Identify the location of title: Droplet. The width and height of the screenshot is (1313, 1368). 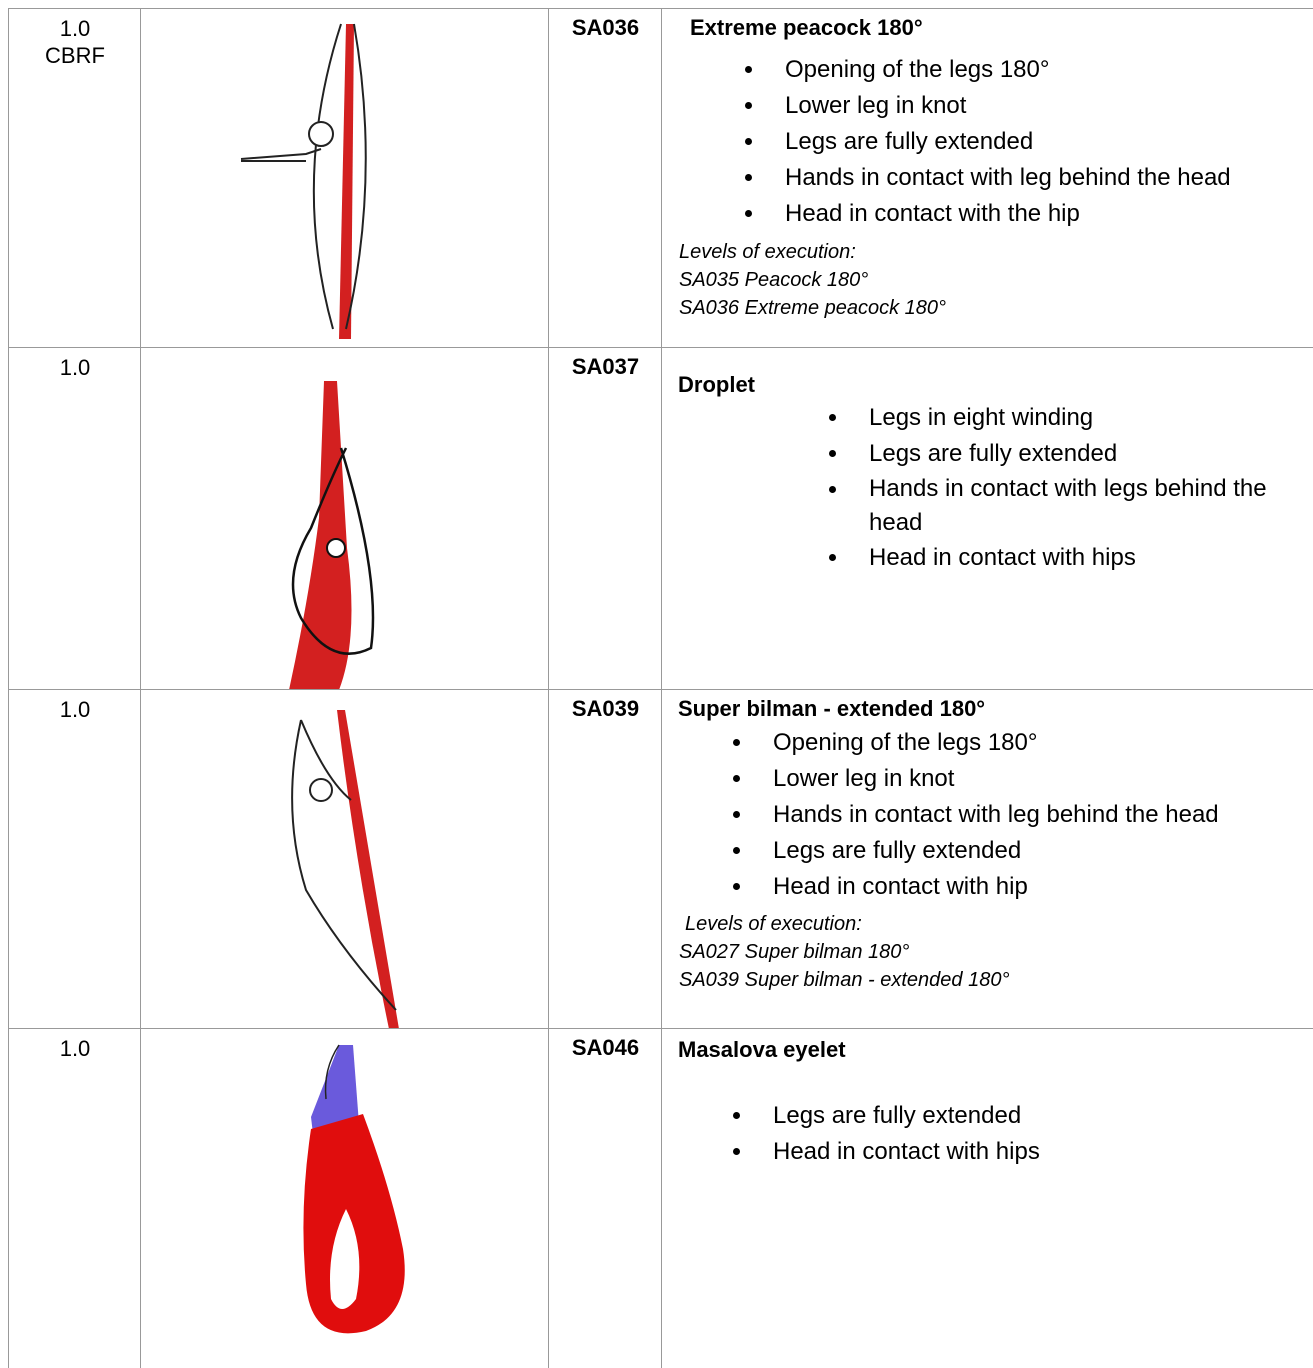
(716, 384).